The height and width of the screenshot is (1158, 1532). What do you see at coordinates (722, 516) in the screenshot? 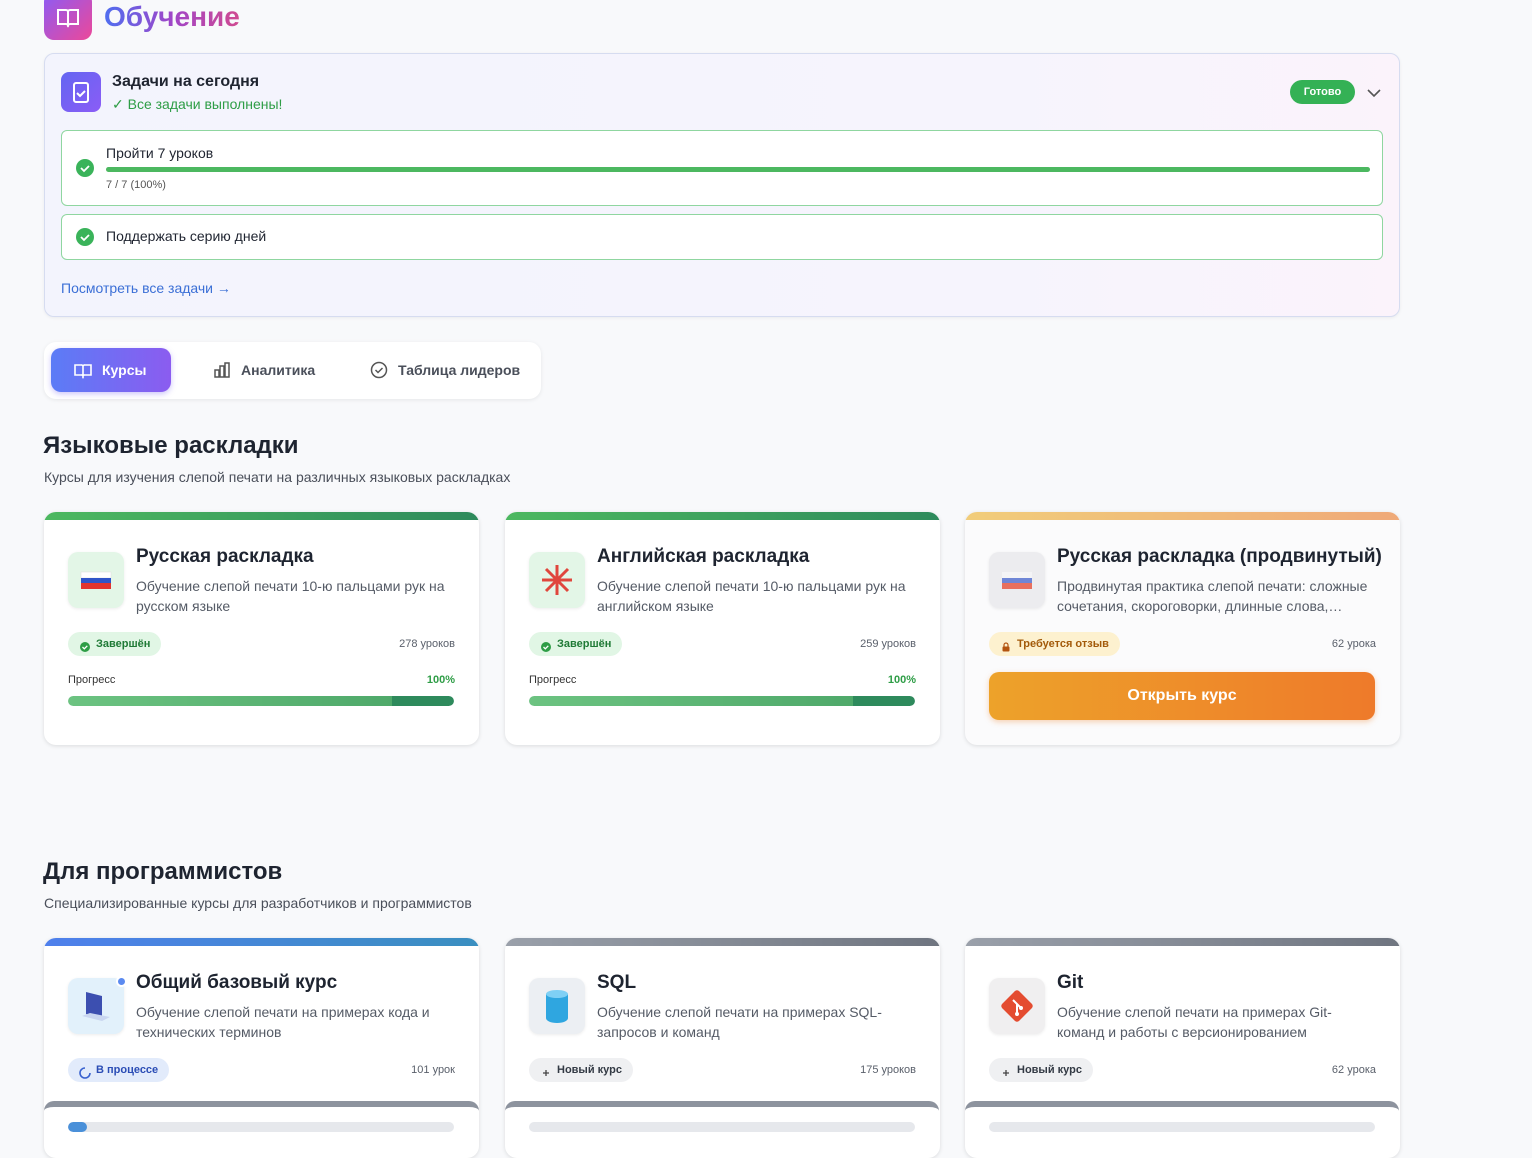
I see `card-stripe` at bounding box center [722, 516].